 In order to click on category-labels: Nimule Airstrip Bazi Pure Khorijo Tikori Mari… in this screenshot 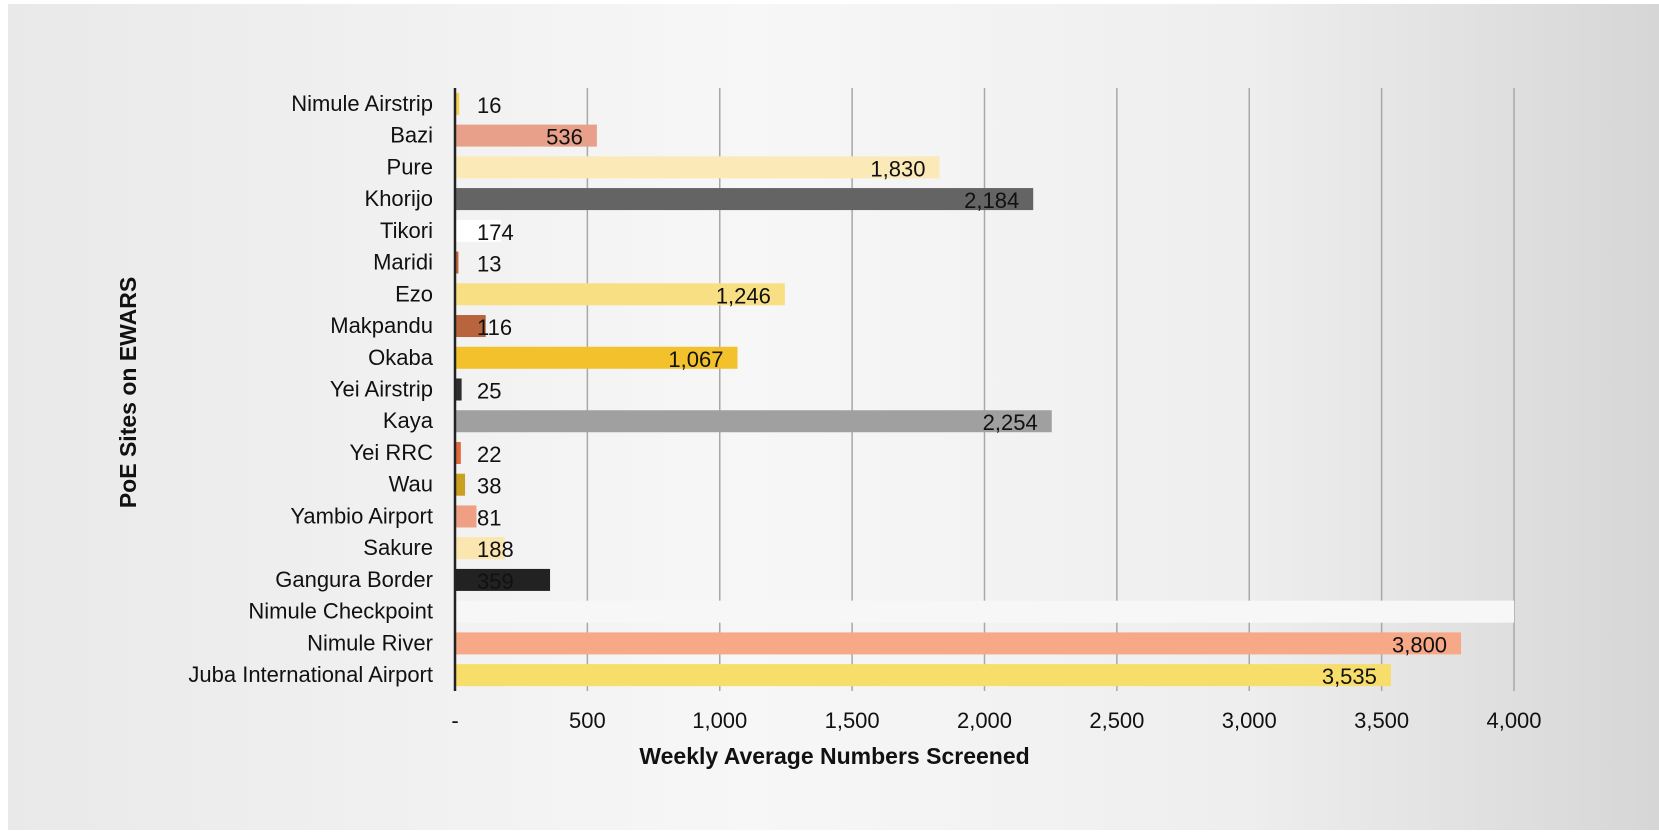, I will do `click(310, 389)`.